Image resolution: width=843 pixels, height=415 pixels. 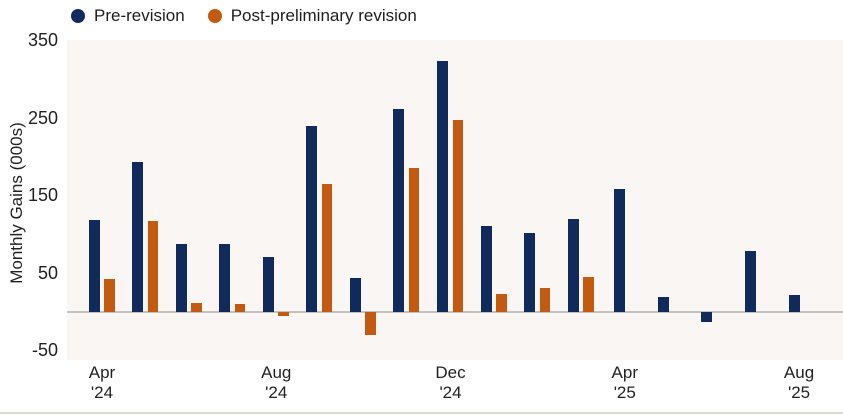 I want to click on y-tick-label--50: -50, so click(x=44, y=350).